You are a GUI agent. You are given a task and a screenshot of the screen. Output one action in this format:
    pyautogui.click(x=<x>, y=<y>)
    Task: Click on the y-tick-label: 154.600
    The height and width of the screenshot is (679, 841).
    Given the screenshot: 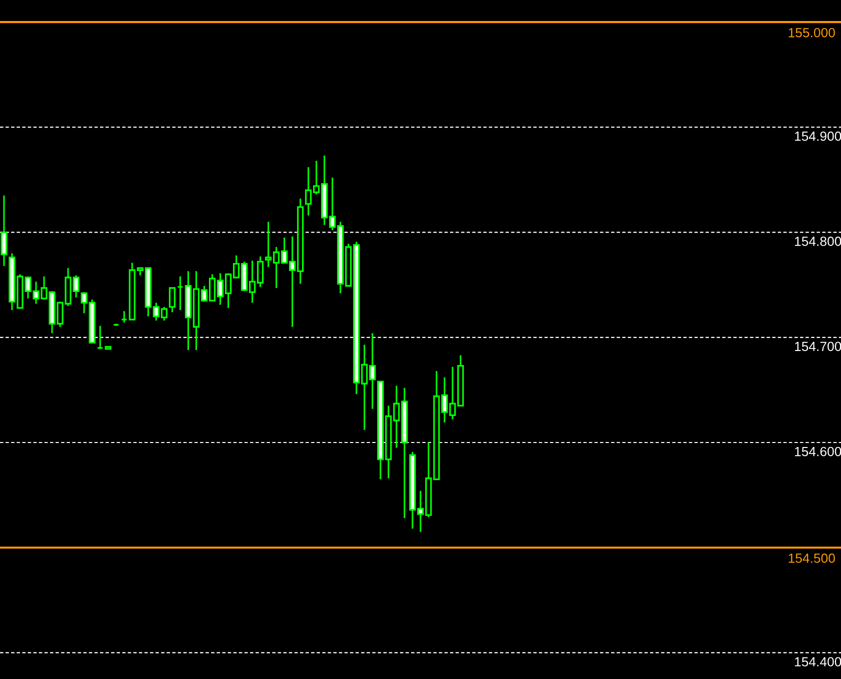 What is the action you would take?
    pyautogui.click(x=818, y=451)
    